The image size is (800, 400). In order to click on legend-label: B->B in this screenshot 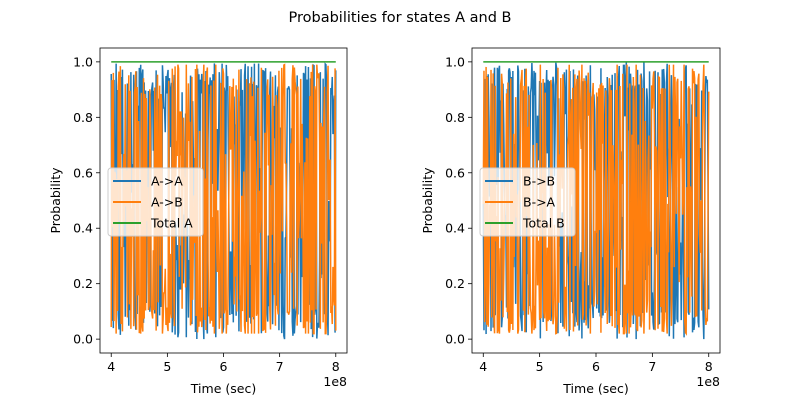, I will do `click(539, 181)`.